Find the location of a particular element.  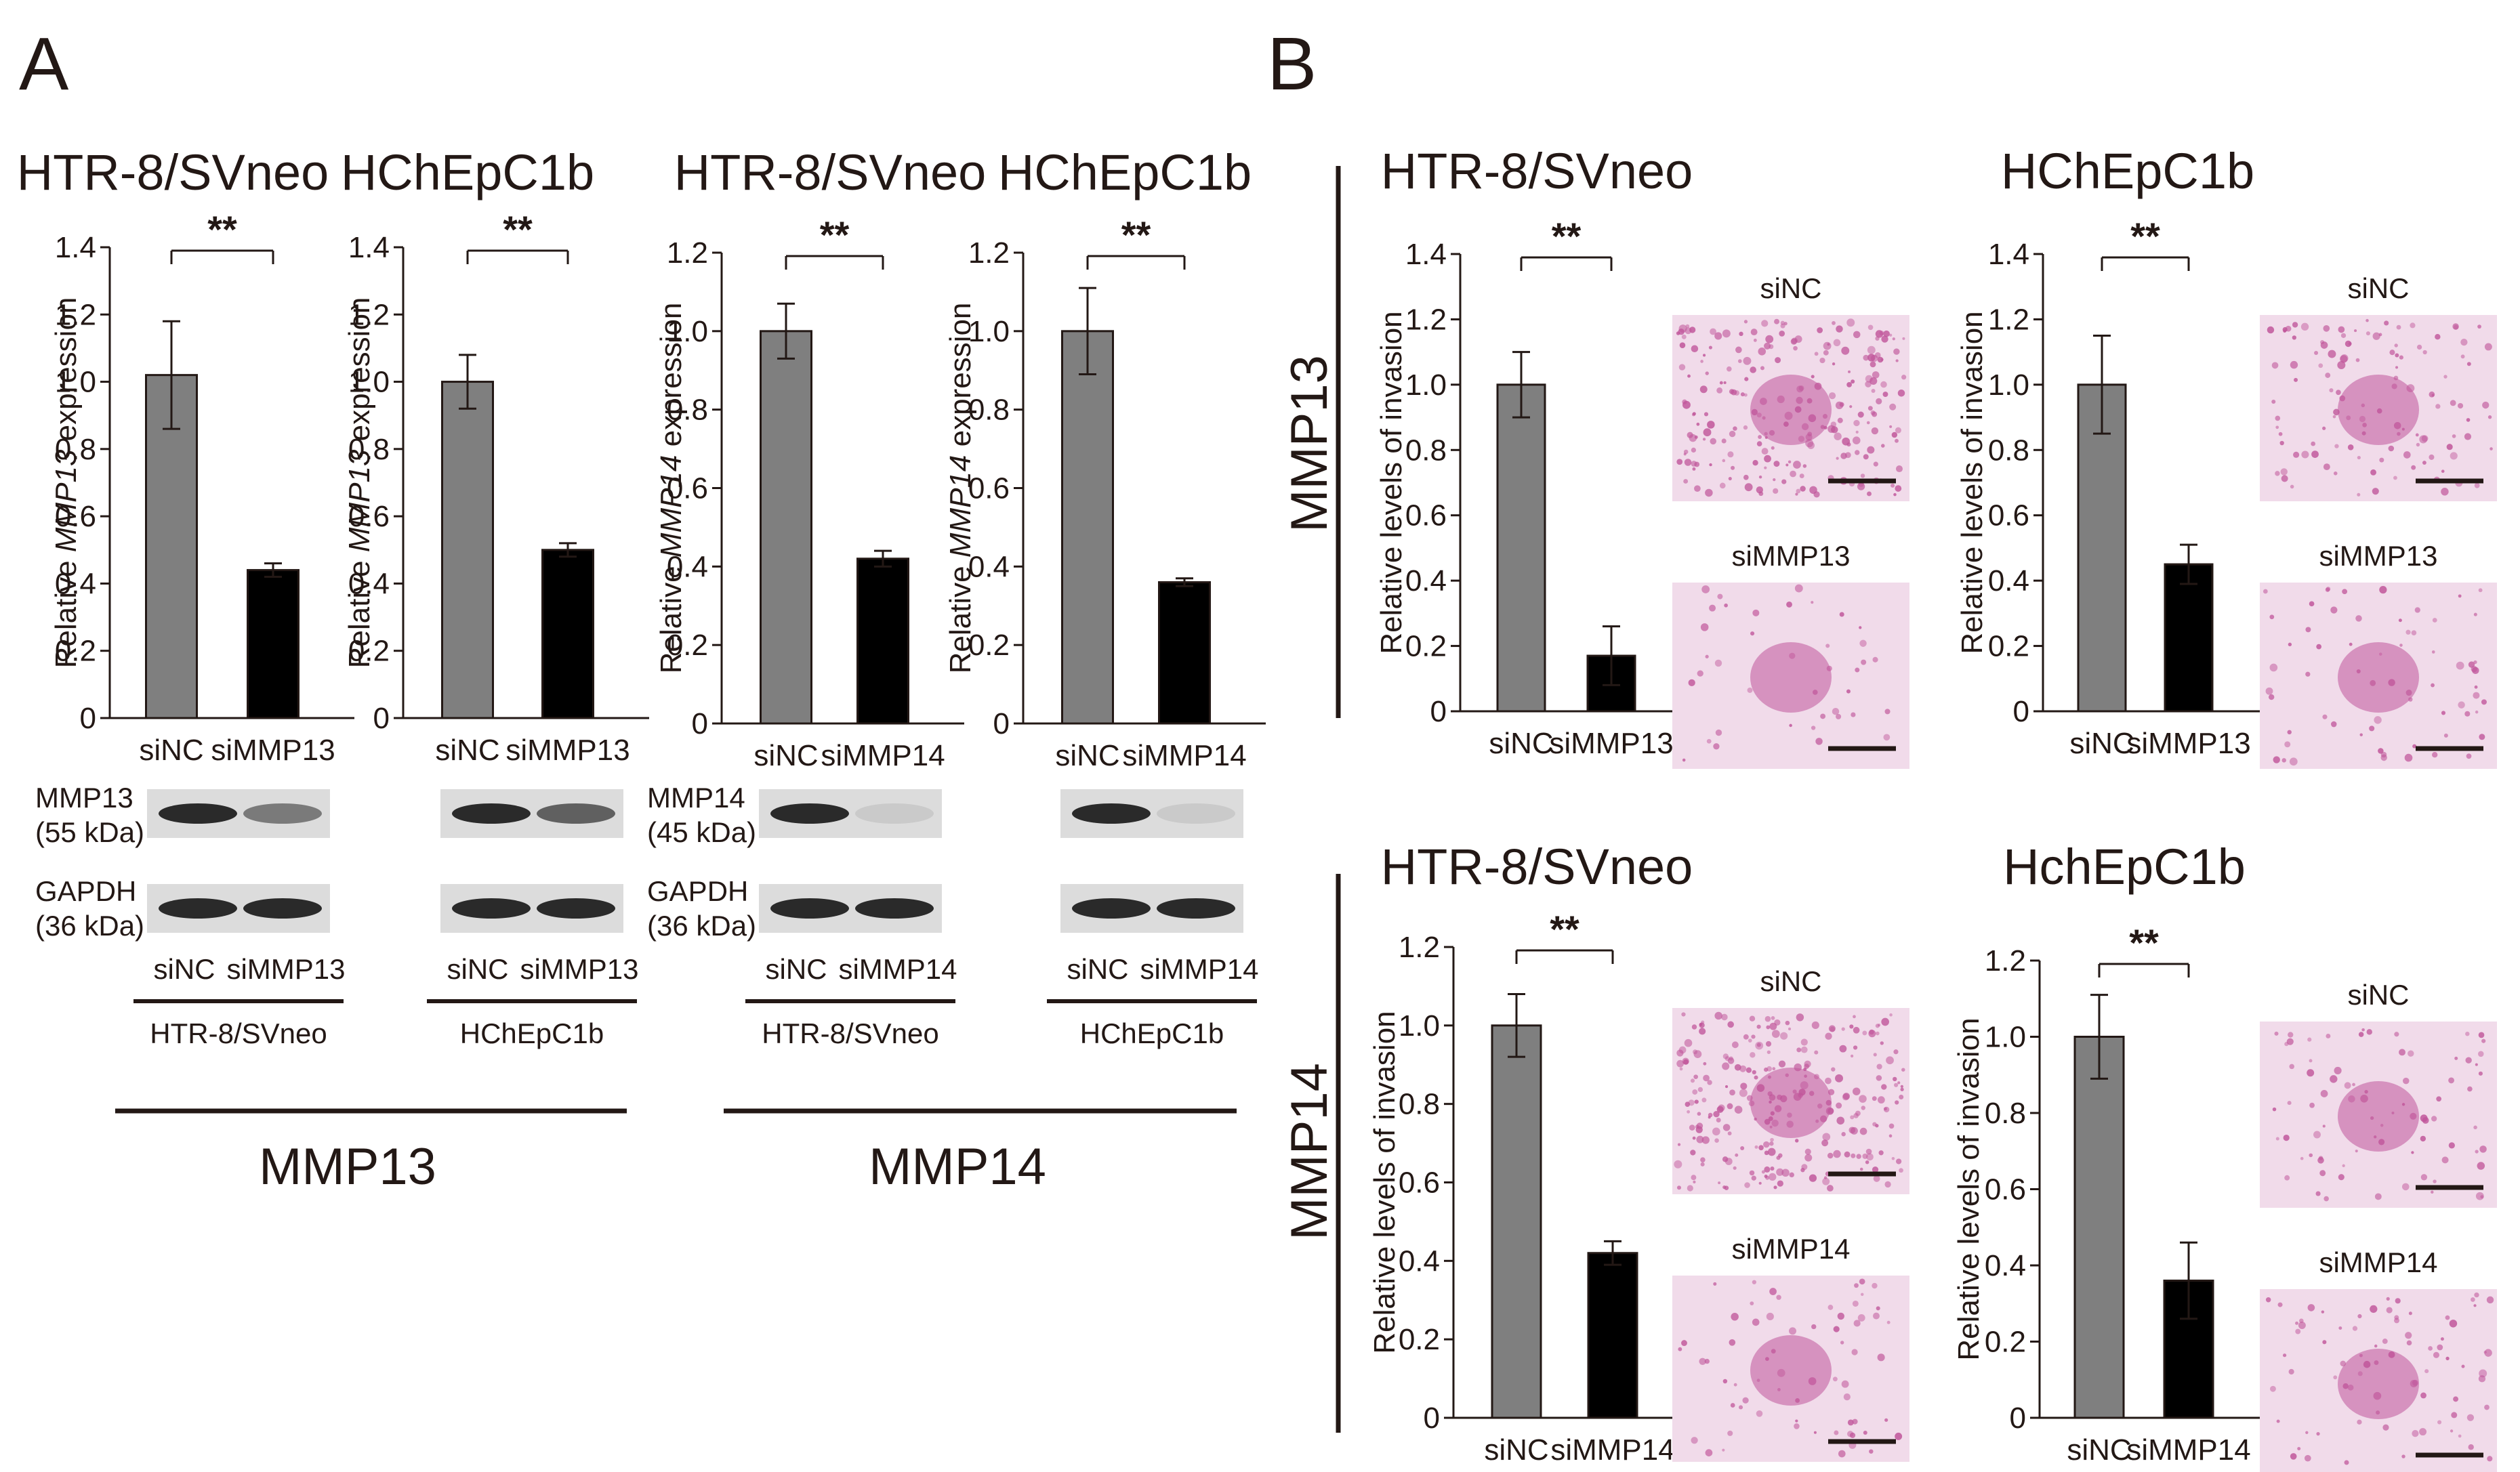

y-tick-label: 1.0 is located at coordinates (1426, 385).